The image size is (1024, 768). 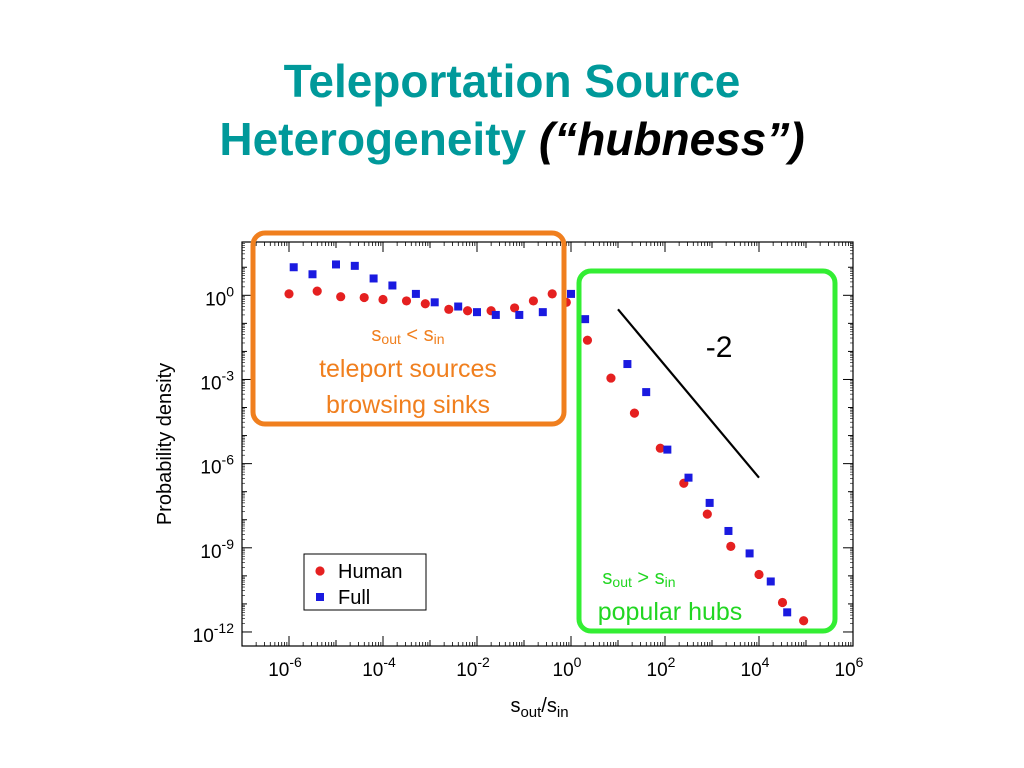 I want to click on legend-label: Full, so click(x=354, y=598).